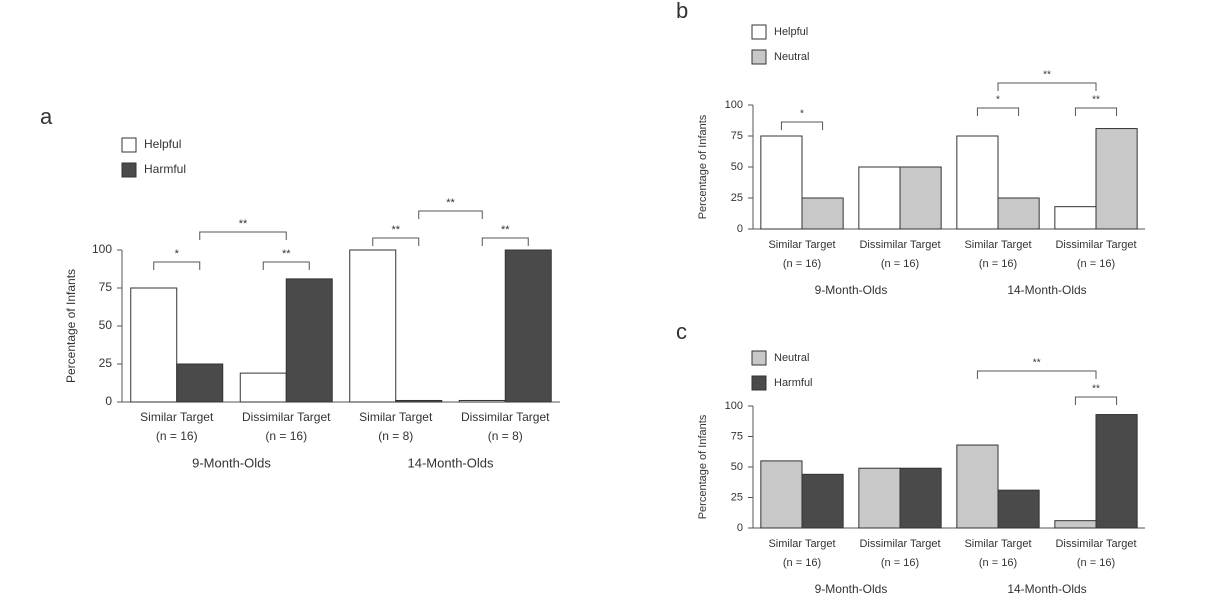 The height and width of the screenshot is (608, 1210). What do you see at coordinates (231, 462) in the screenshot?
I see `group-label: 9-Month-Olds` at bounding box center [231, 462].